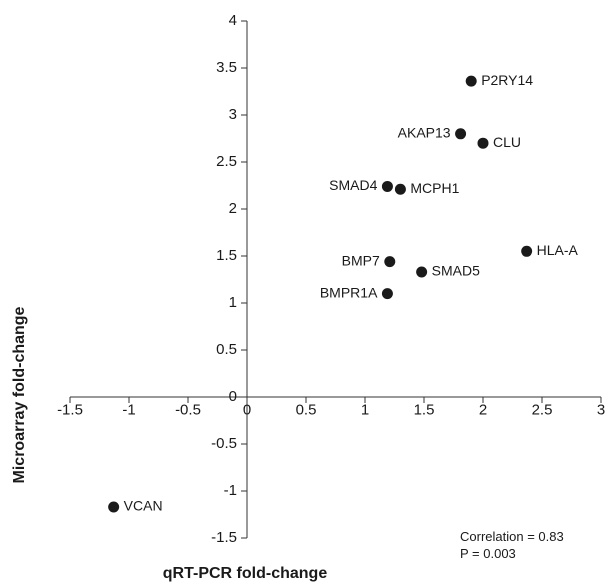  Describe the element at coordinates (230, 490) in the screenshot. I see `y-tick-label: -1` at that location.